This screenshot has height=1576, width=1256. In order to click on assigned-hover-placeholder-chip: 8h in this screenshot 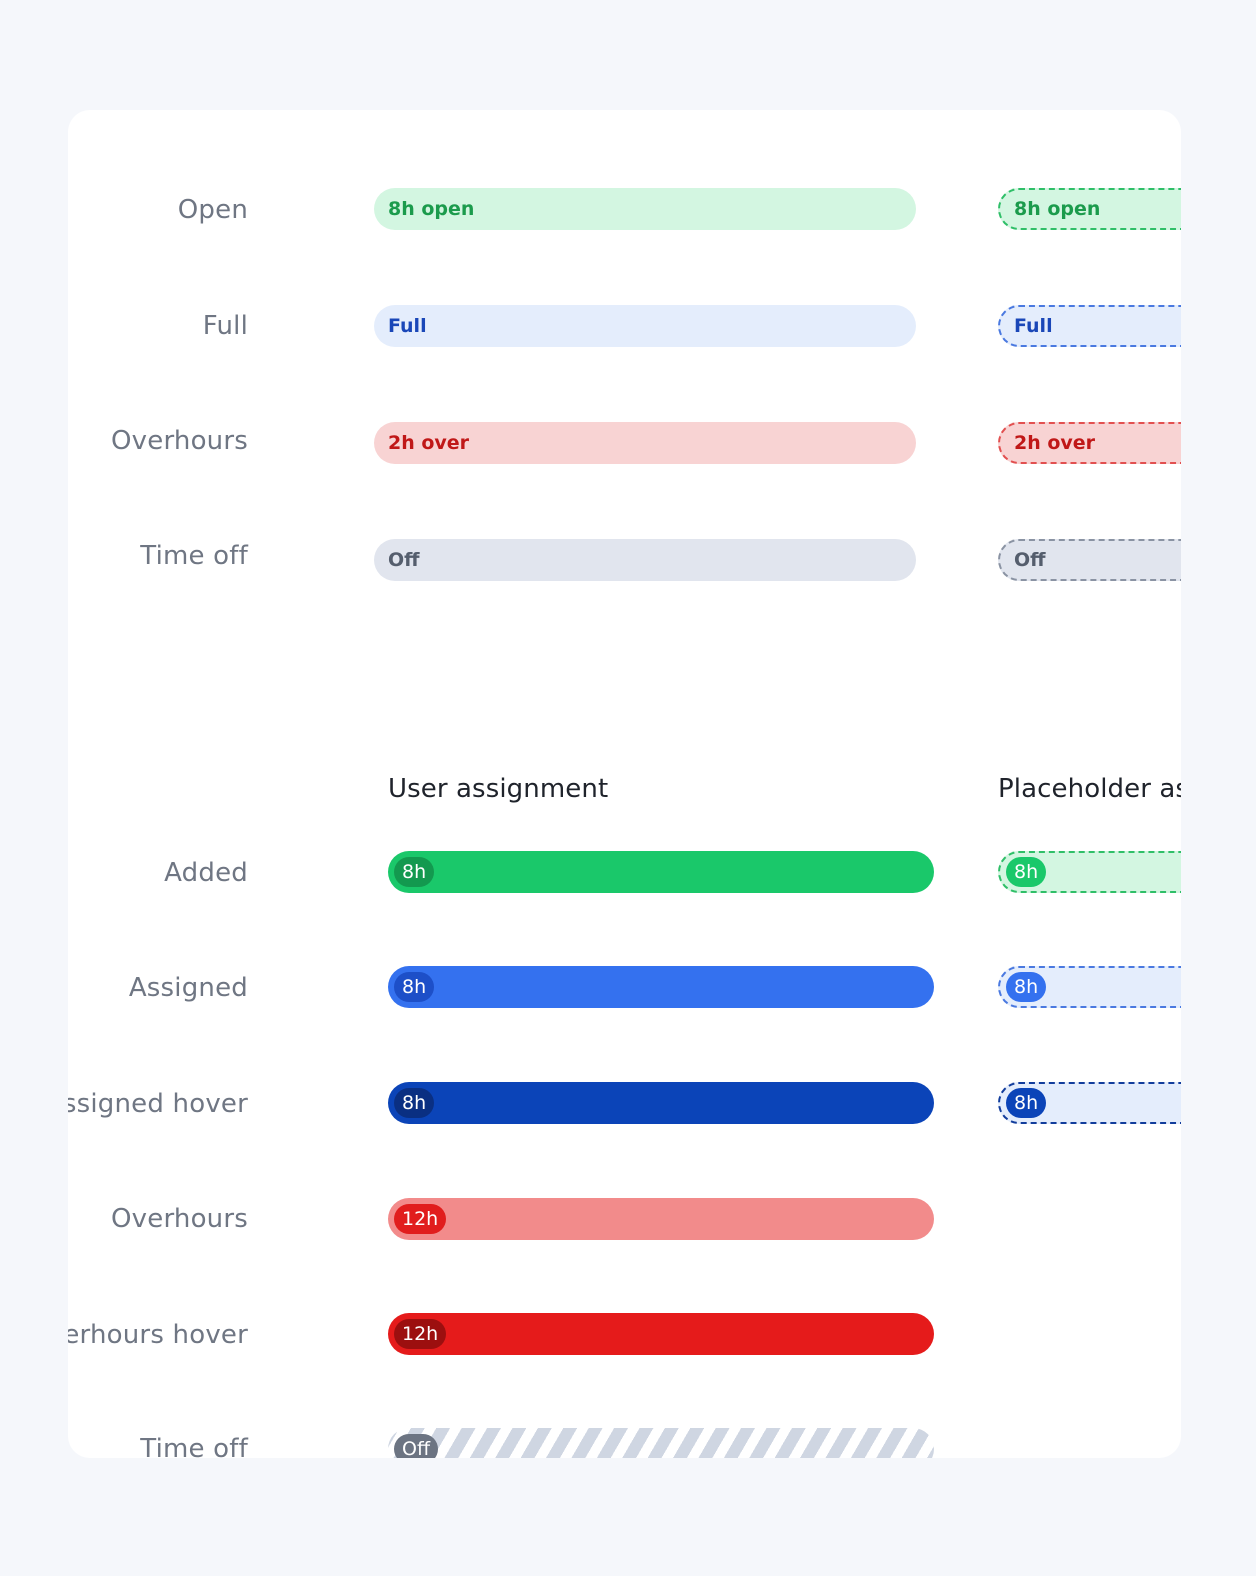, I will do `click(1026, 1103)`.